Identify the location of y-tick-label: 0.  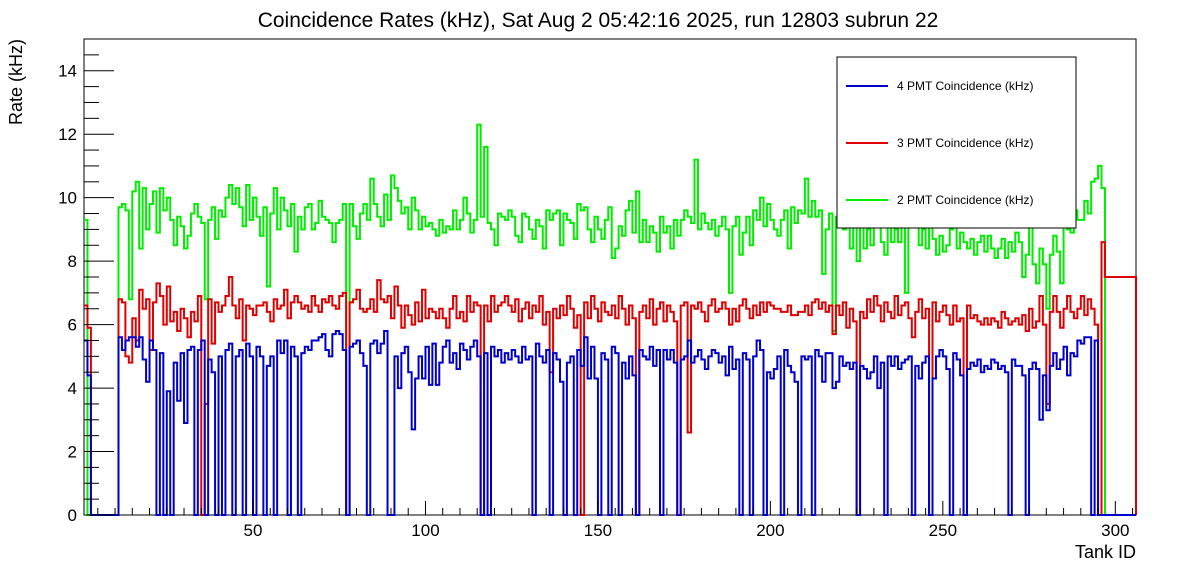
(72, 515).